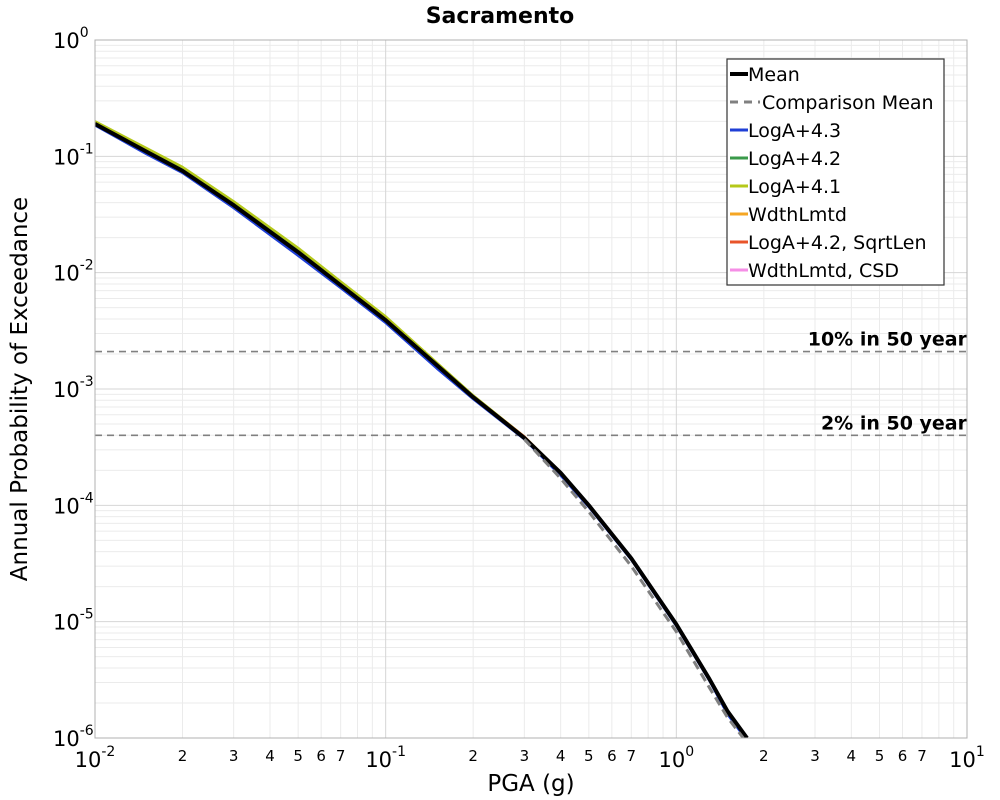  I want to click on legend-item-label: LogA+4.3, so click(794, 131).